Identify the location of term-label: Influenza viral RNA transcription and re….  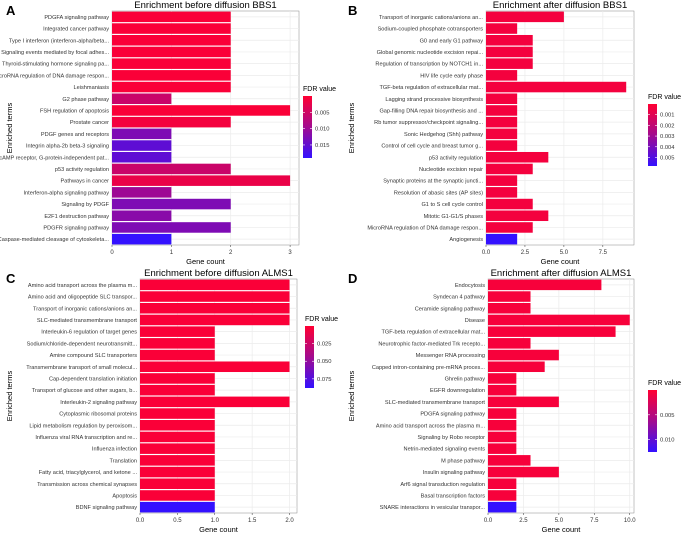
(86, 438).